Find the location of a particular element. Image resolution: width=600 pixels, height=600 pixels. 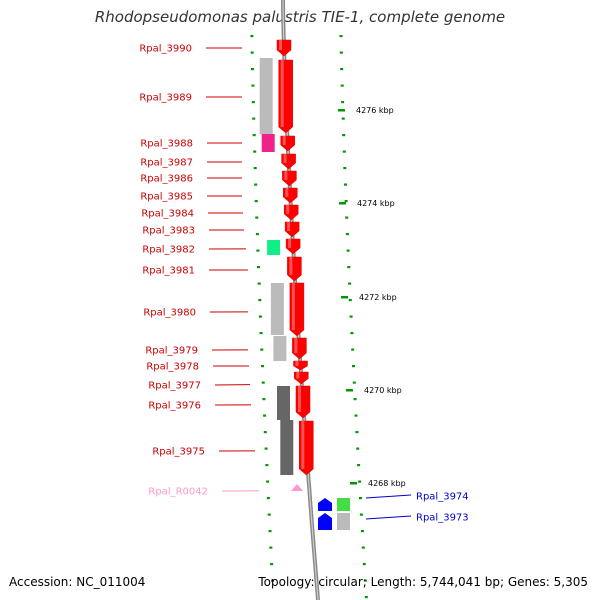

gene-label: Rpal_3986 is located at coordinates (166, 179).